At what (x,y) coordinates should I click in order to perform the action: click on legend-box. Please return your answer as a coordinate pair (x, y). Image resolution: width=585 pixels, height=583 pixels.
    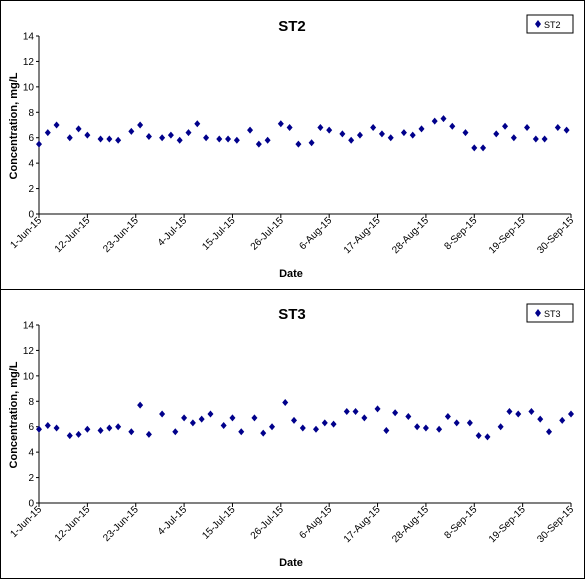
    Looking at the image, I should click on (550, 313).